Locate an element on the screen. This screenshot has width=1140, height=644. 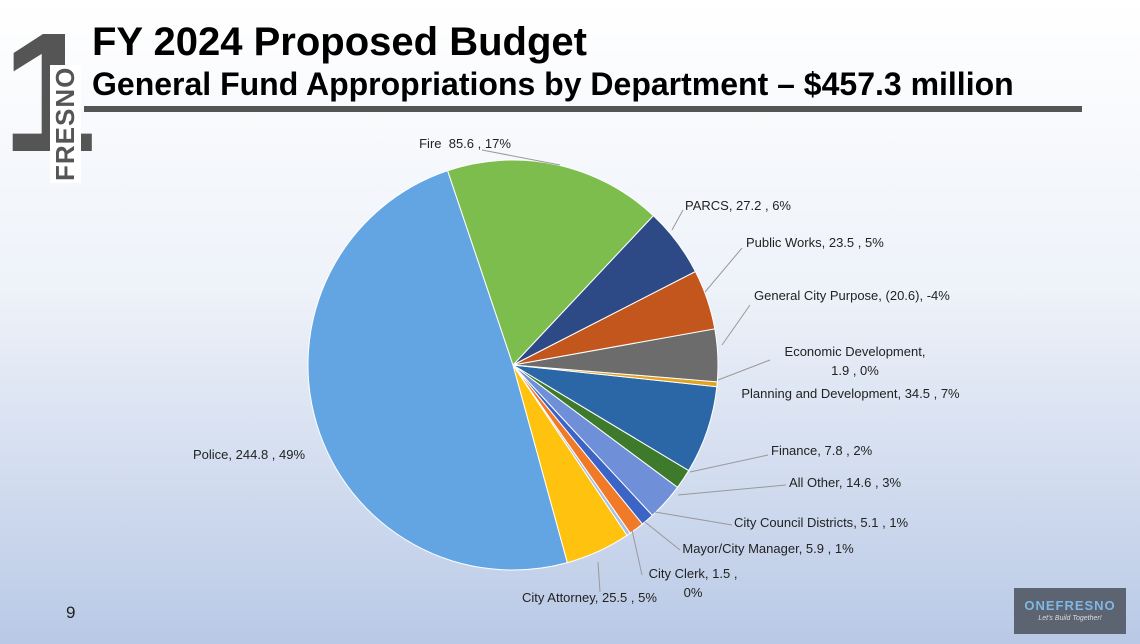
data-label: Finance, 7.8 , 2% is located at coordinates (871, 450).